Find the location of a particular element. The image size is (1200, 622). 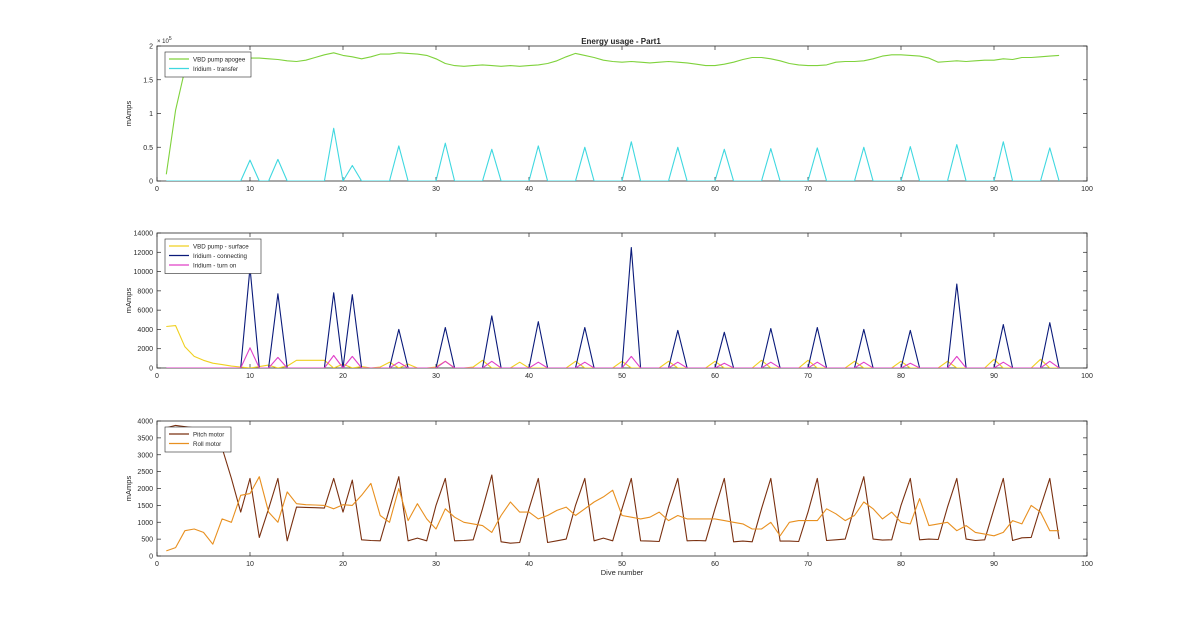

series-line-vbd-pump-apogee is located at coordinates (612, 113).